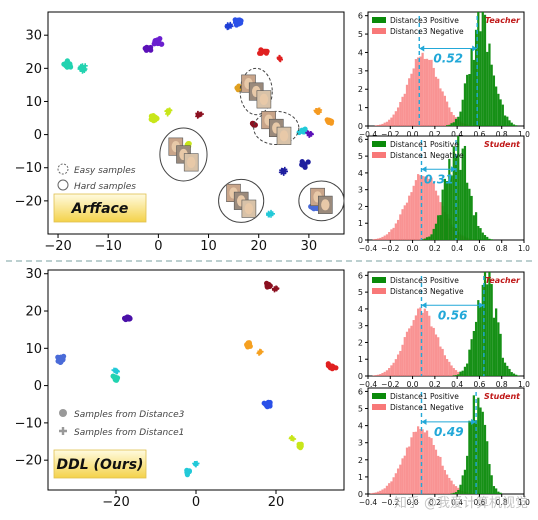 The width and height of the screenshot is (538, 520). What do you see at coordinates (413, 384) in the screenshot?
I see `x-tick-label: 0.0` at bounding box center [413, 384].